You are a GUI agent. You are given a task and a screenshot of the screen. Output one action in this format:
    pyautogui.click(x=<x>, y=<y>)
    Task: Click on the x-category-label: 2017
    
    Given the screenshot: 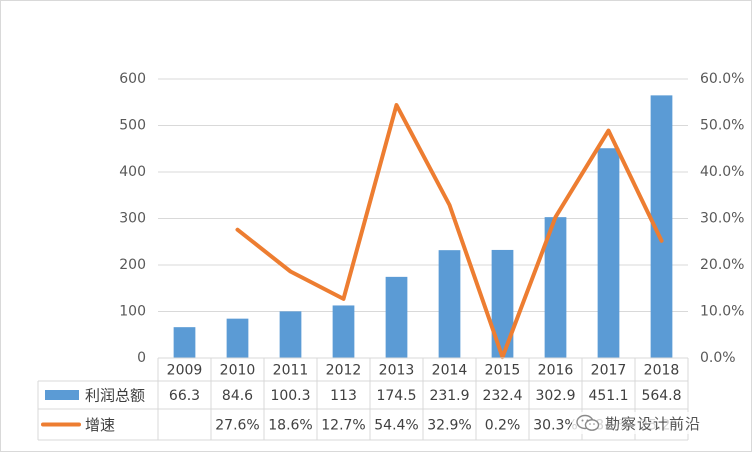 What is the action you would take?
    pyautogui.click(x=609, y=371)
    